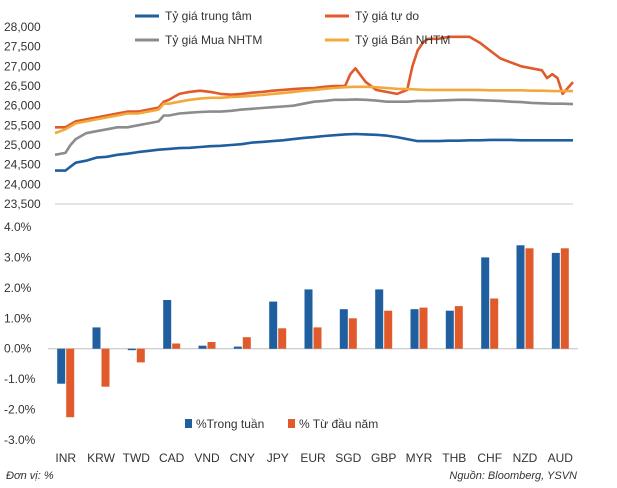  What do you see at coordinates (230, 424) in the screenshot?
I see `bar-legend-label: %Trong tuần` at bounding box center [230, 424].